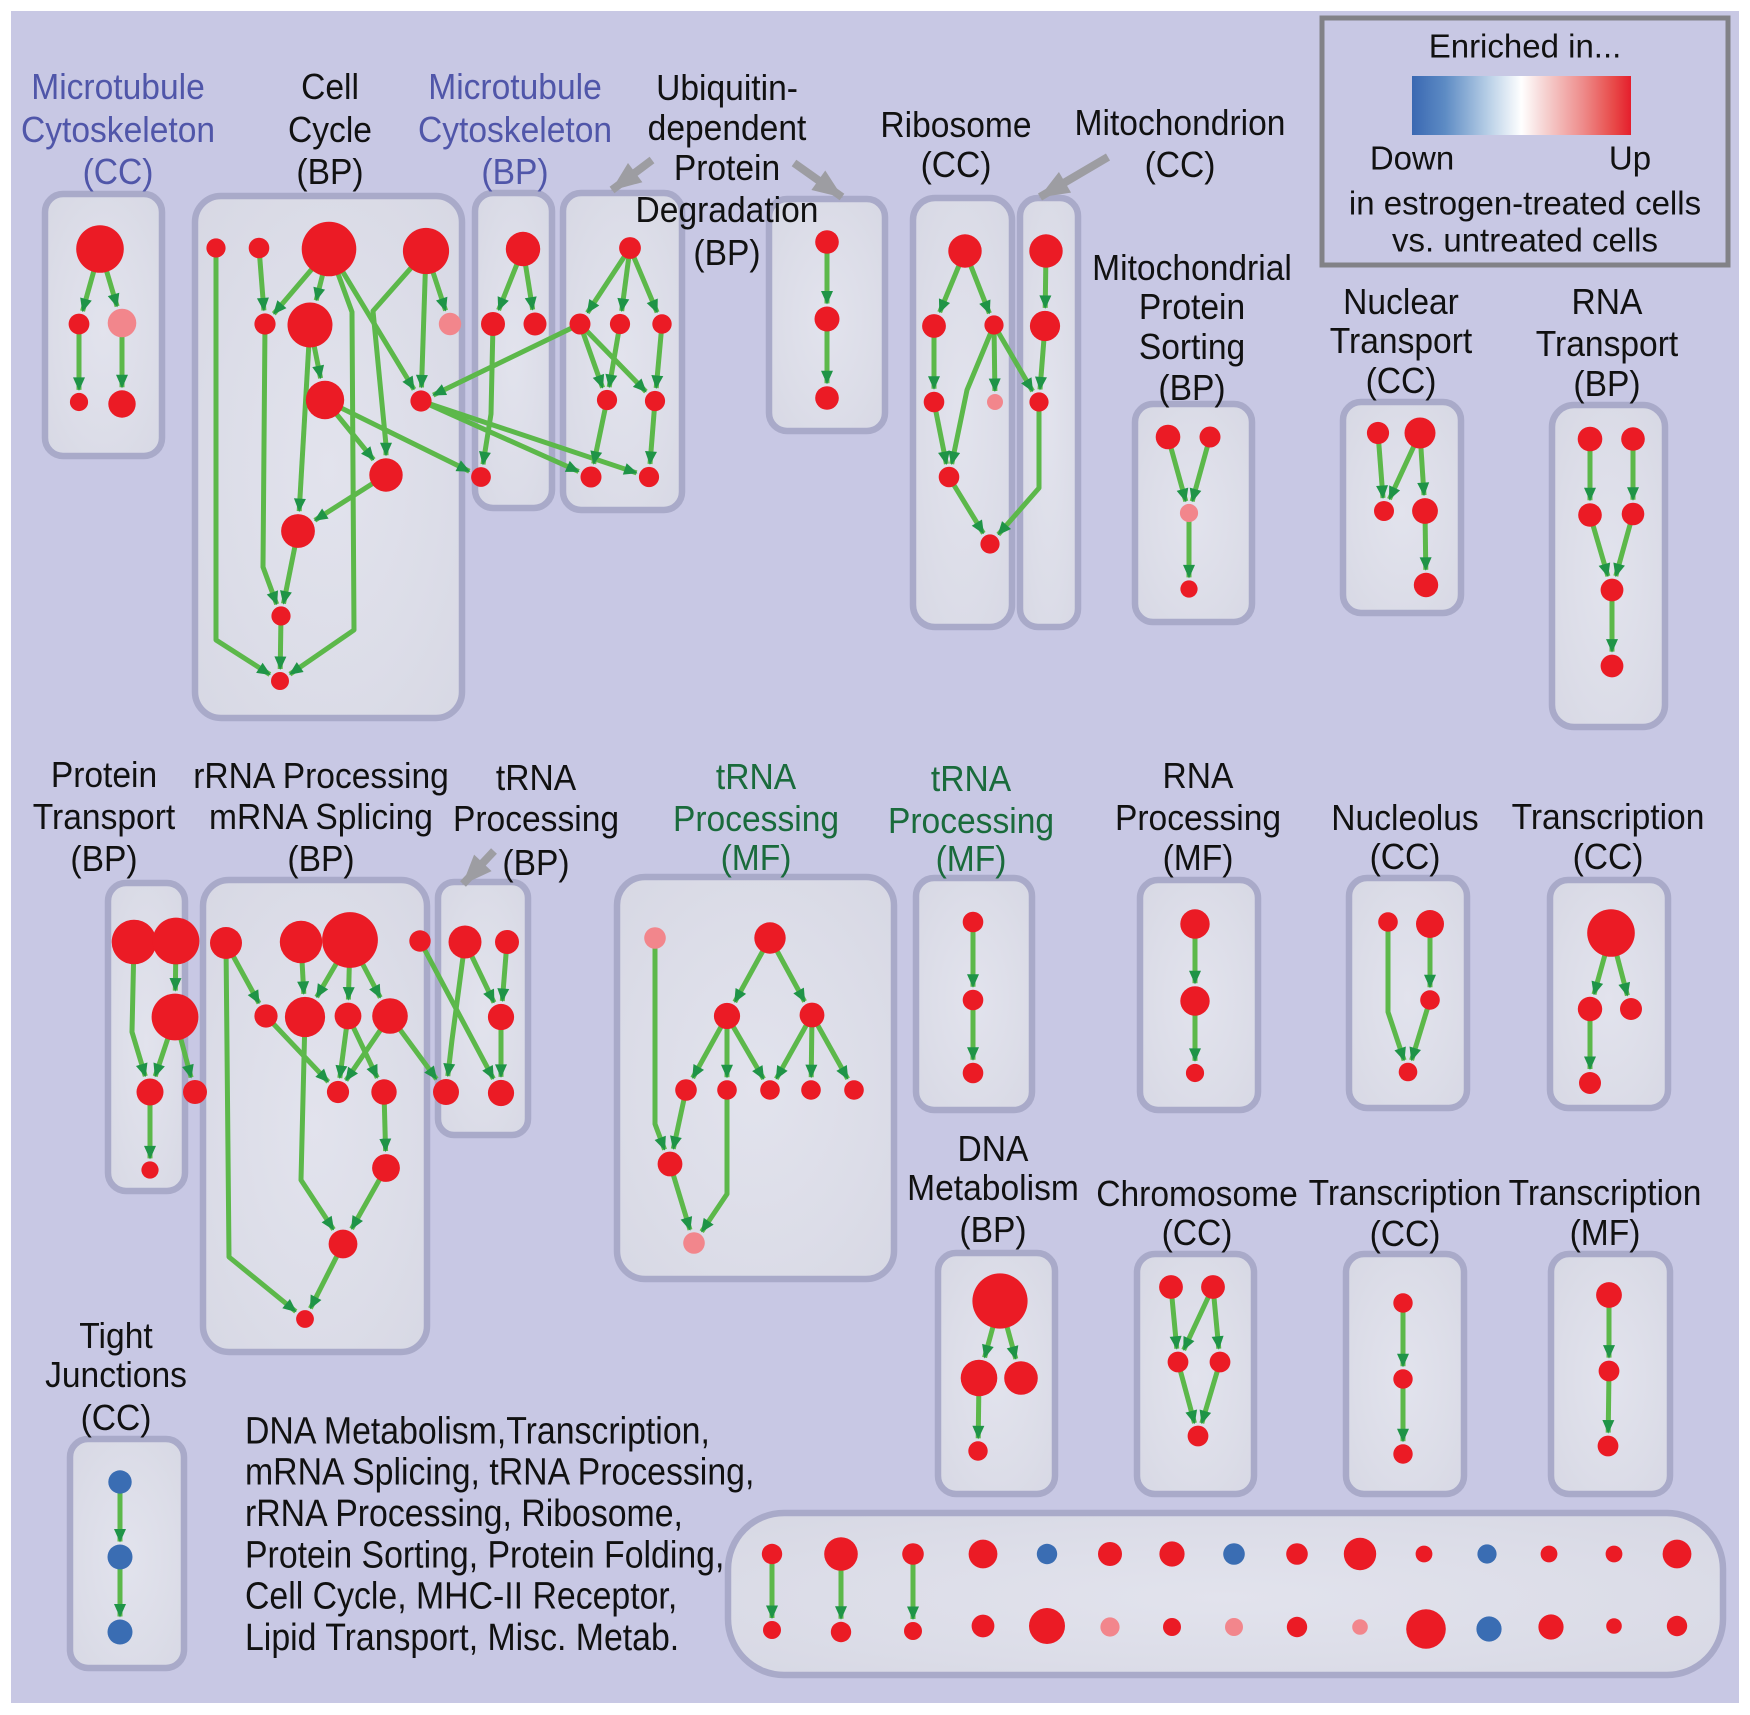 The image size is (1750, 1715). I want to click on svg-text: Degradation, so click(727, 210).